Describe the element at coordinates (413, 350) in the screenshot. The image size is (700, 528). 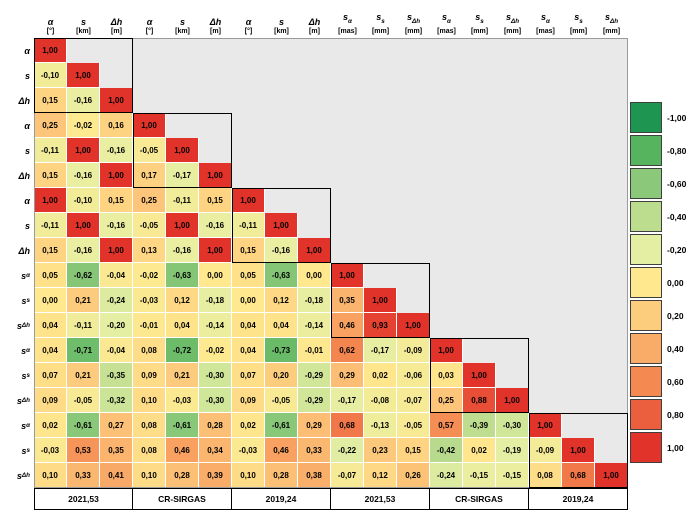
I see `matrix-cell: -0,09` at that location.